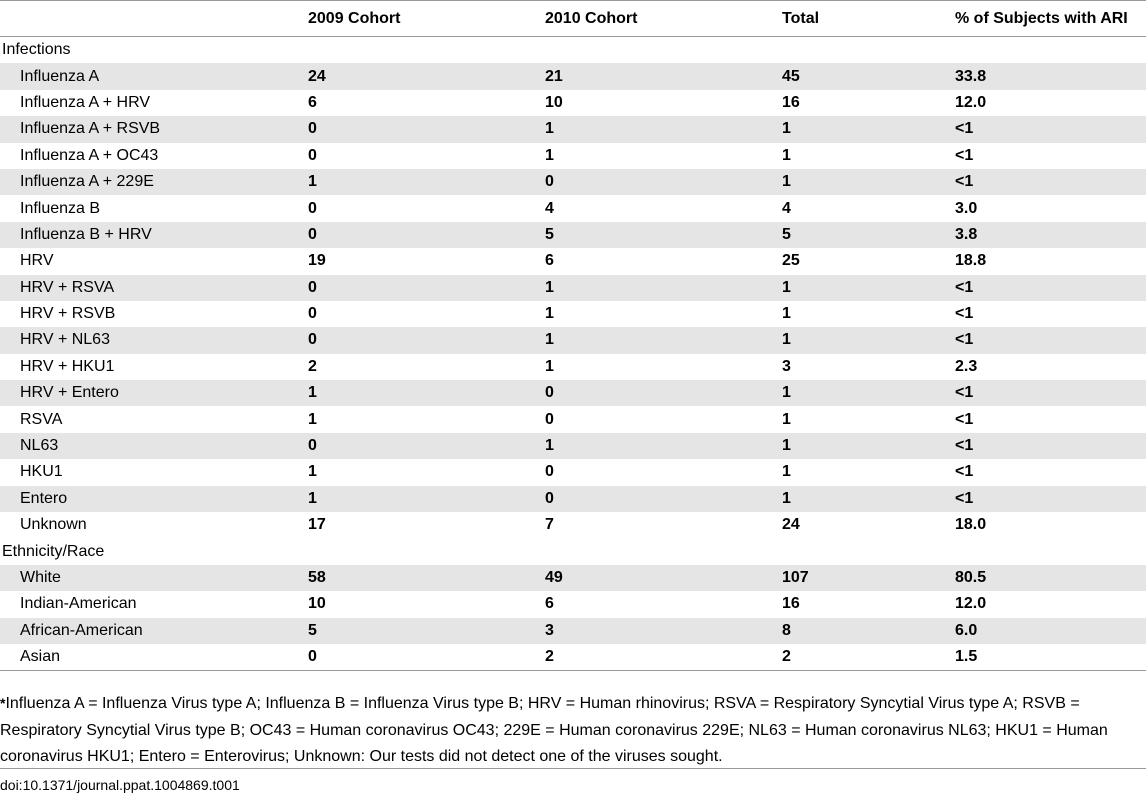 The width and height of the screenshot is (1146, 800). I want to click on table-row: HRV + Entero 1 0 1 <1, so click(573, 393).